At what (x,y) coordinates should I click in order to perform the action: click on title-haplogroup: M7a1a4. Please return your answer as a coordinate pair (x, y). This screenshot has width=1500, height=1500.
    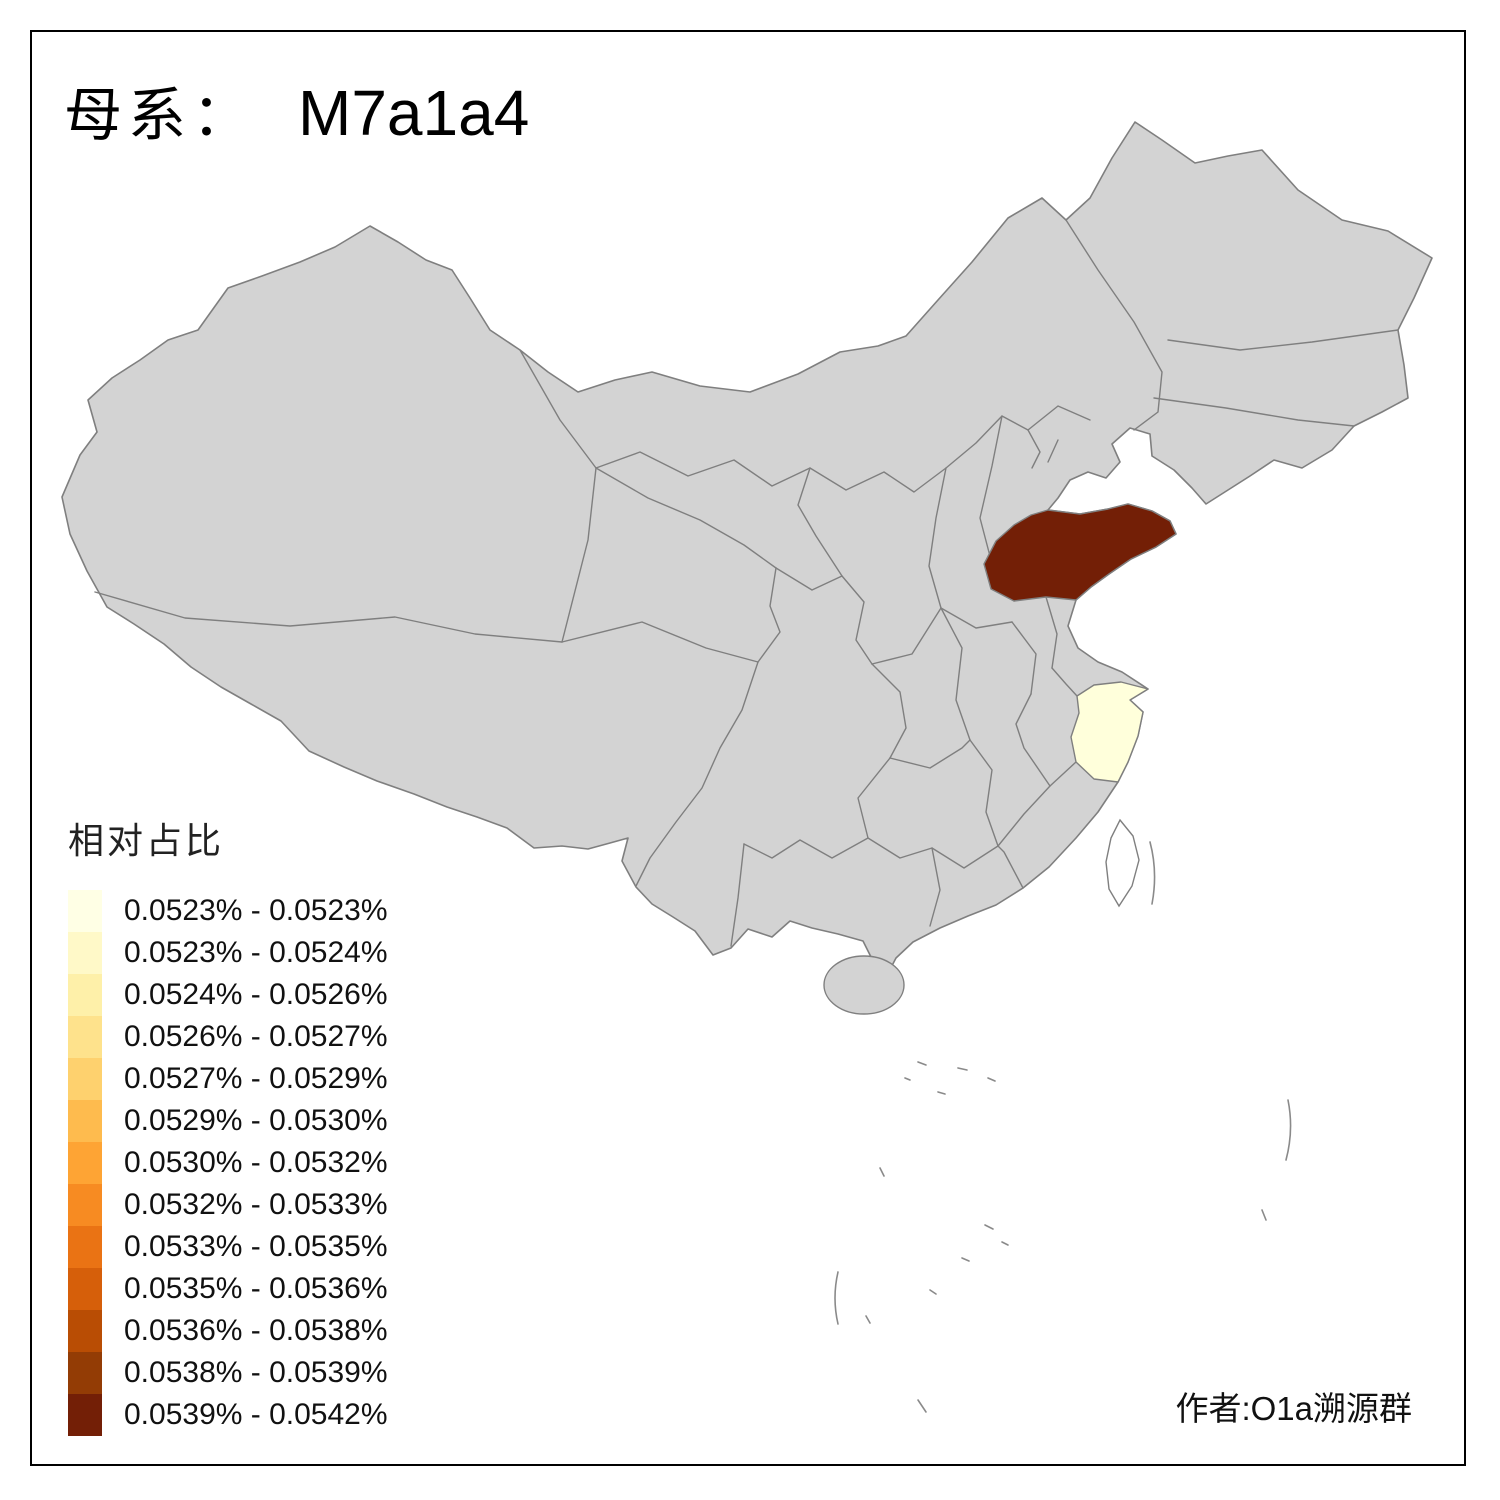
    Looking at the image, I should click on (414, 113).